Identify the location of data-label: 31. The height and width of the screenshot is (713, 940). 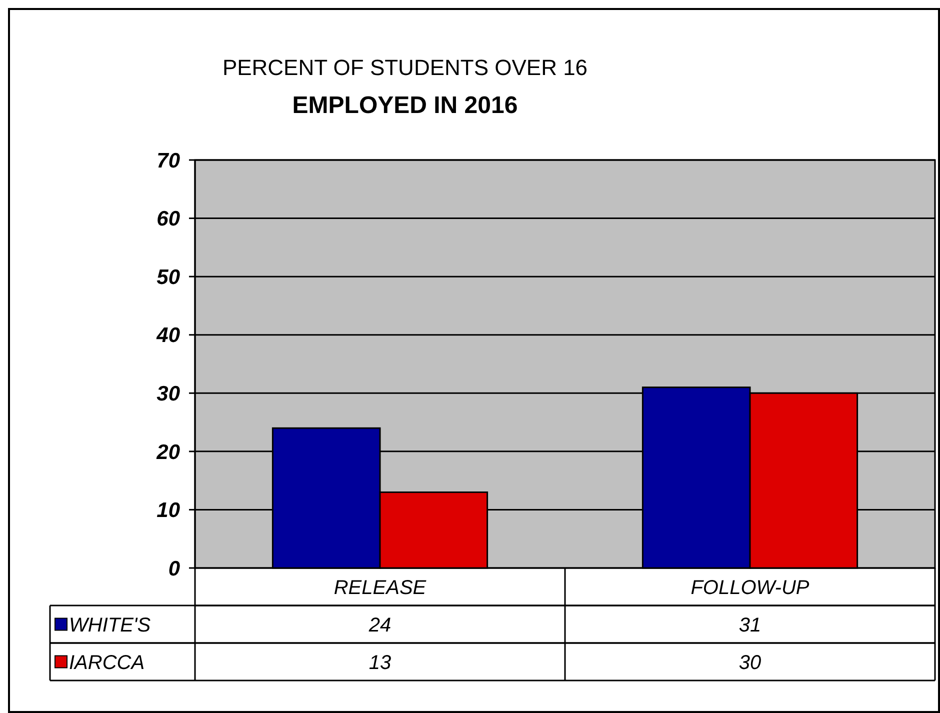
(750, 625).